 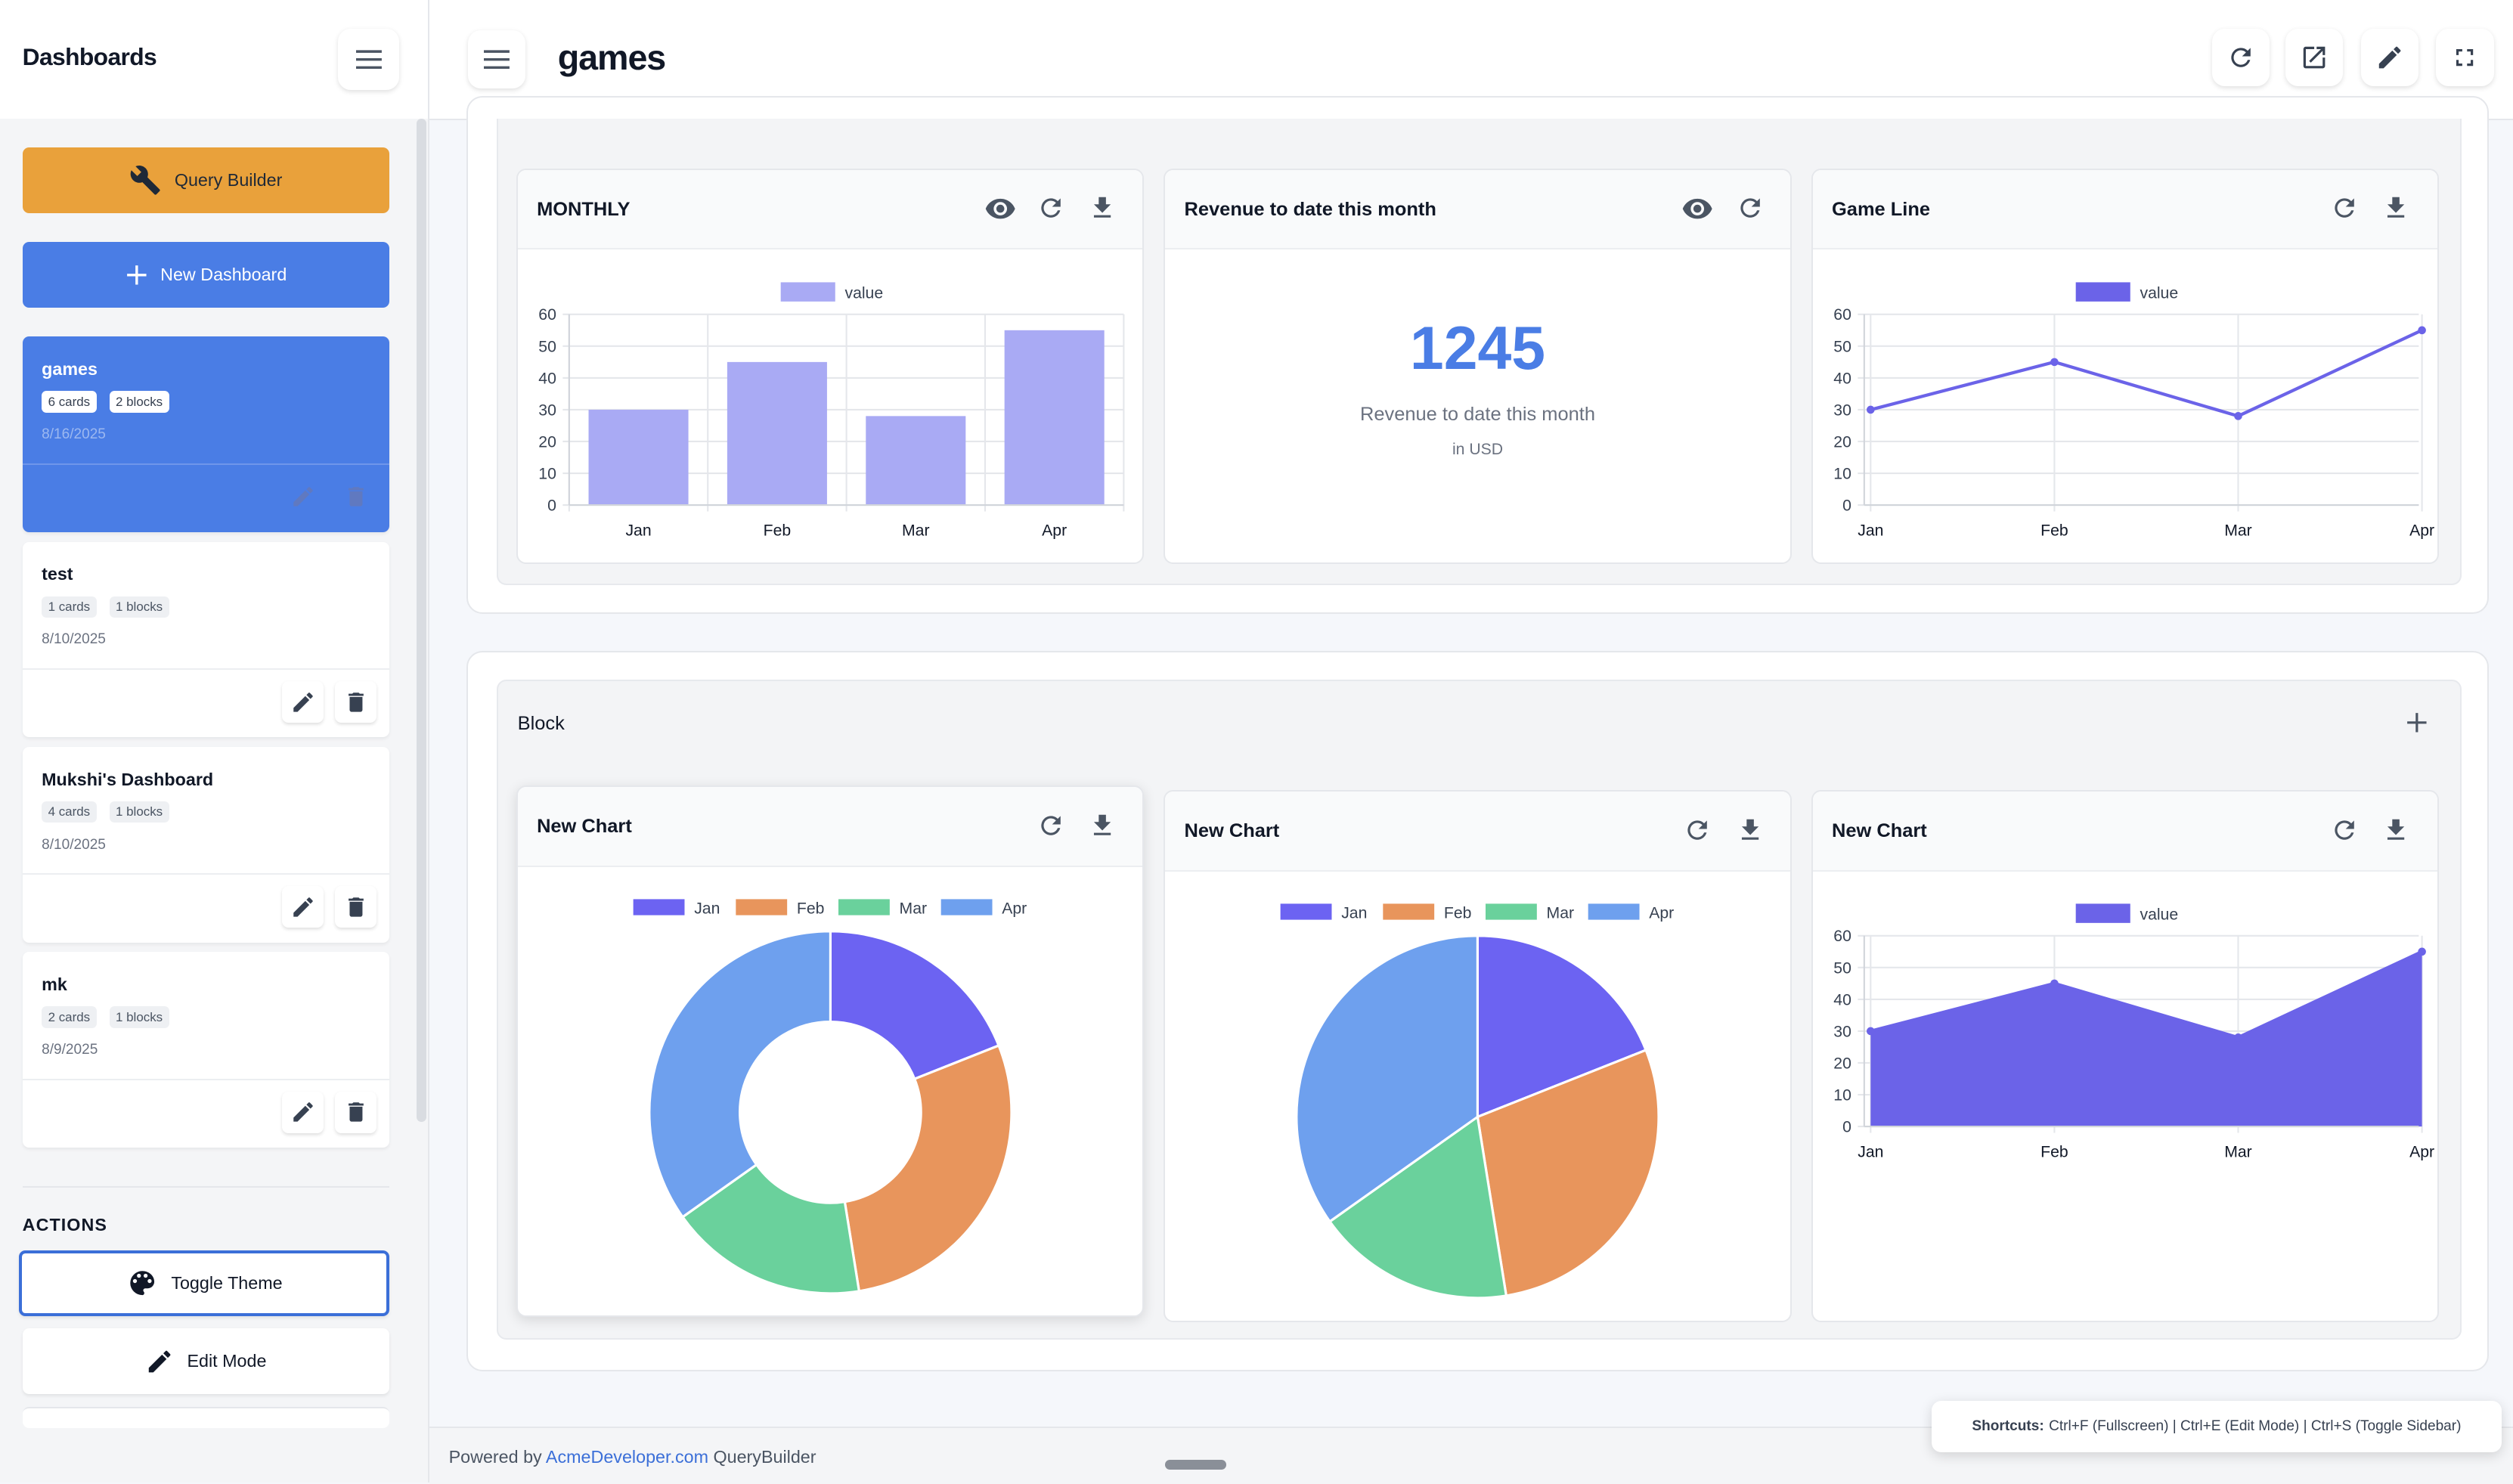 What do you see at coordinates (206, 1186) in the screenshot?
I see `actions-divider` at bounding box center [206, 1186].